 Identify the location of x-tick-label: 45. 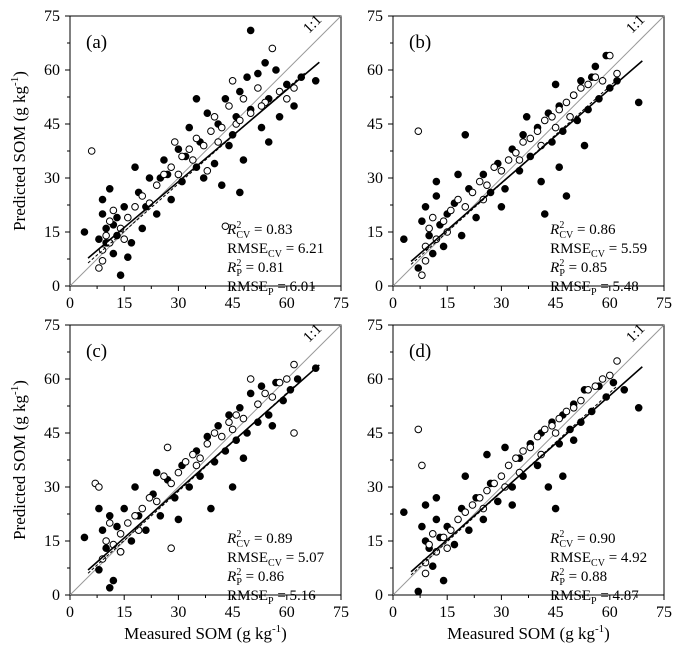
(556, 612).